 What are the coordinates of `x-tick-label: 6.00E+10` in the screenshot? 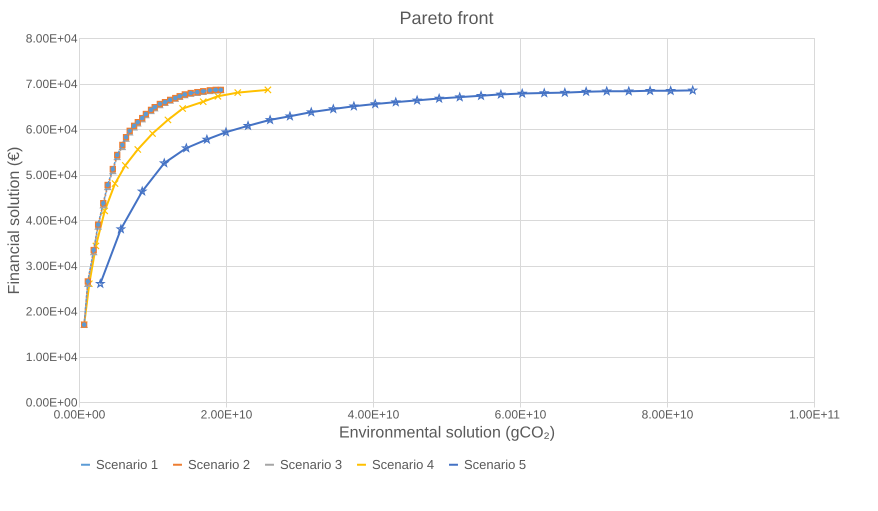 It's located at (520, 415).